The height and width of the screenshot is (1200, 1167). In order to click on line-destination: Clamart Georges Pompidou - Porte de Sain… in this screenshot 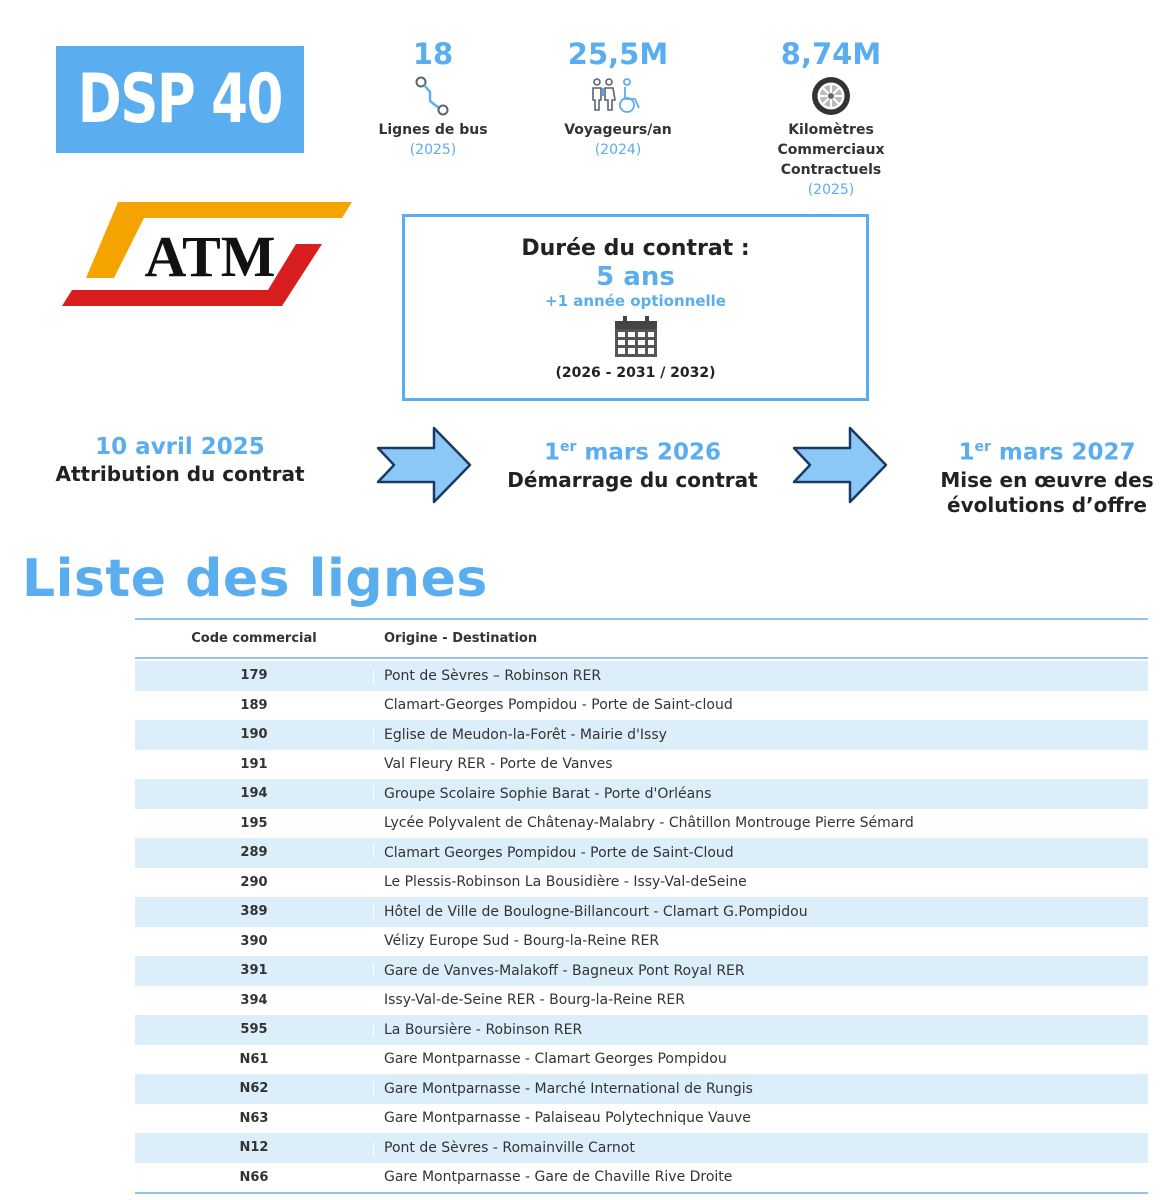, I will do `click(559, 852)`.